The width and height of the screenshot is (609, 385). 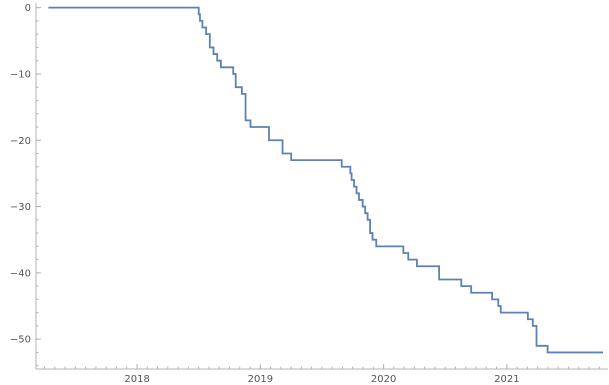 What do you see at coordinates (506, 379) in the screenshot?
I see `x-tick-label: 2021` at bounding box center [506, 379].